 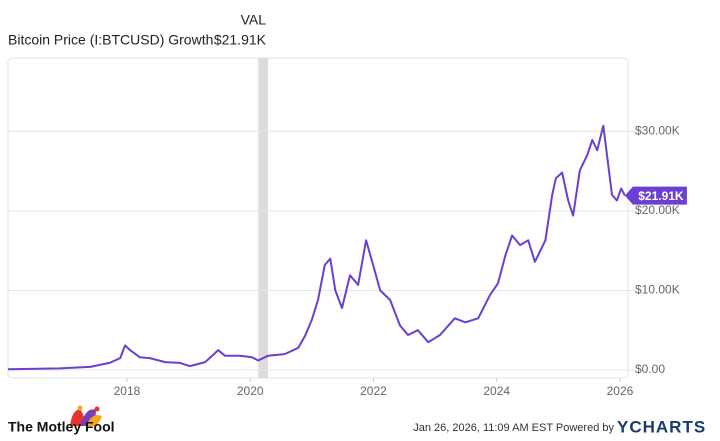 What do you see at coordinates (650, 369) in the screenshot?
I see `y-tick-label: $0.00` at bounding box center [650, 369].